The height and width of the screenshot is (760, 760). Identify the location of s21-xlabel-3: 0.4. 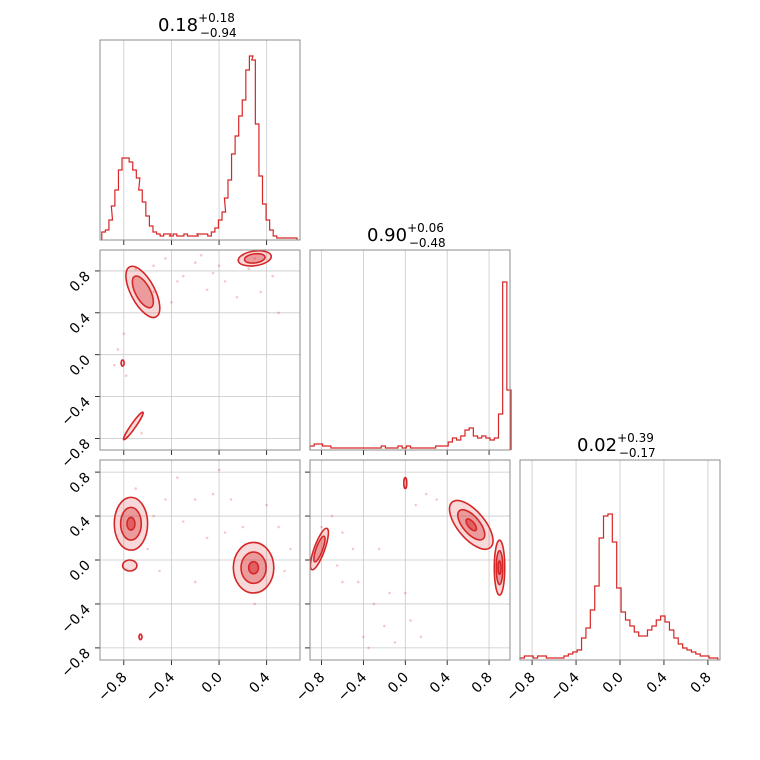
(440, 682).